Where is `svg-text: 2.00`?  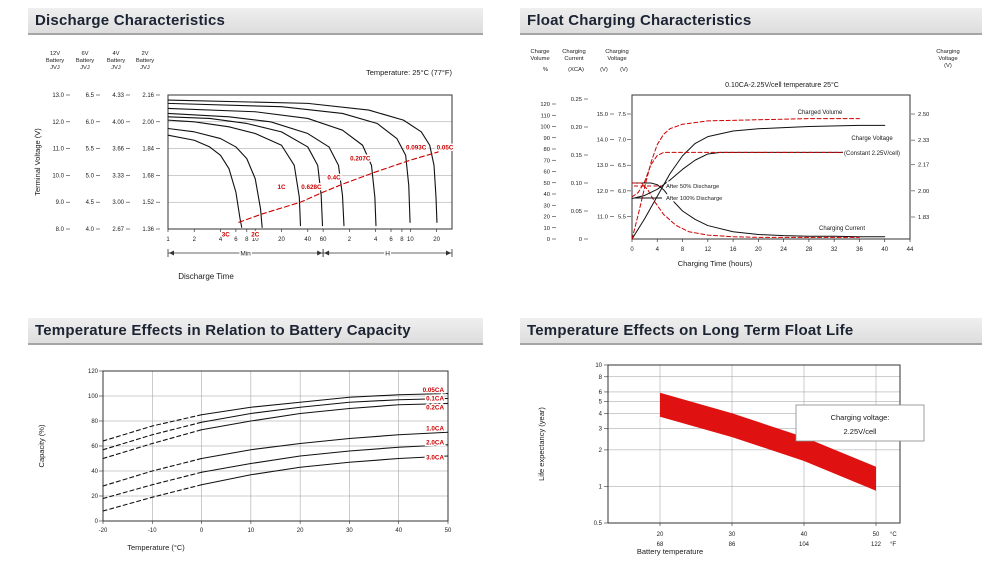 svg-text: 2.00 is located at coordinates (148, 123).